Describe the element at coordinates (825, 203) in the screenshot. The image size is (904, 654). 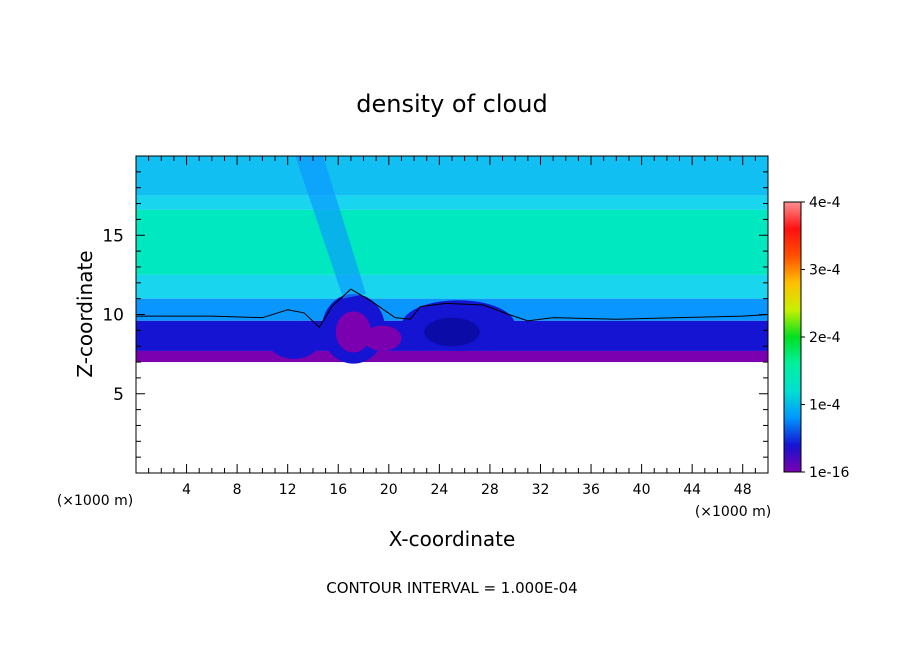
I see `colorbar-label: 4e-4` at that location.